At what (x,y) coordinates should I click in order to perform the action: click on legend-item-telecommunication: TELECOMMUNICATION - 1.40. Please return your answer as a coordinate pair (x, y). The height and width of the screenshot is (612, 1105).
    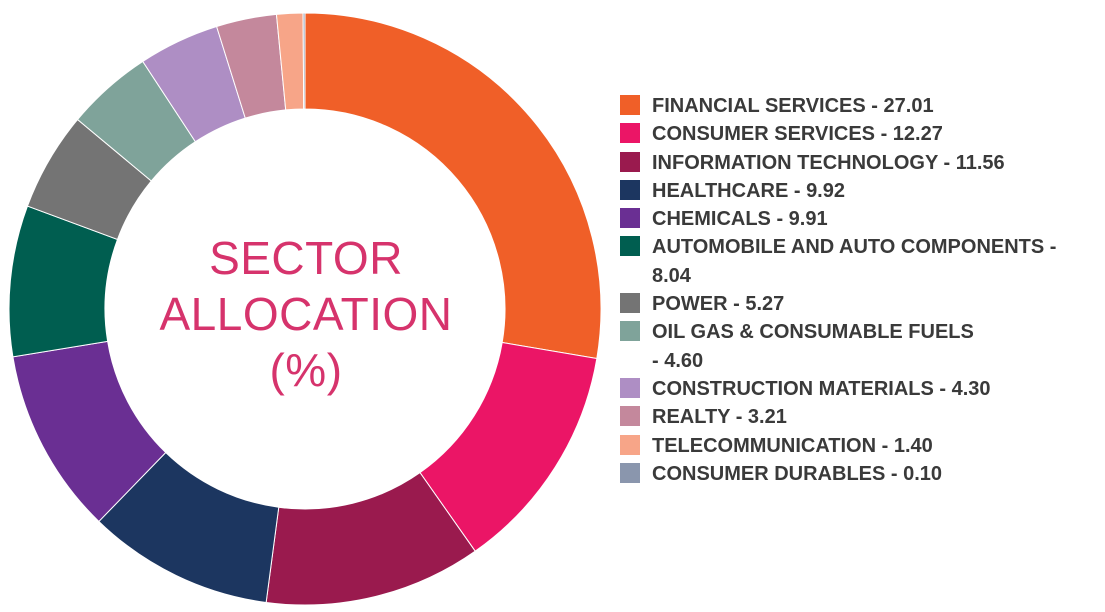
    Looking at the image, I should click on (860, 446).